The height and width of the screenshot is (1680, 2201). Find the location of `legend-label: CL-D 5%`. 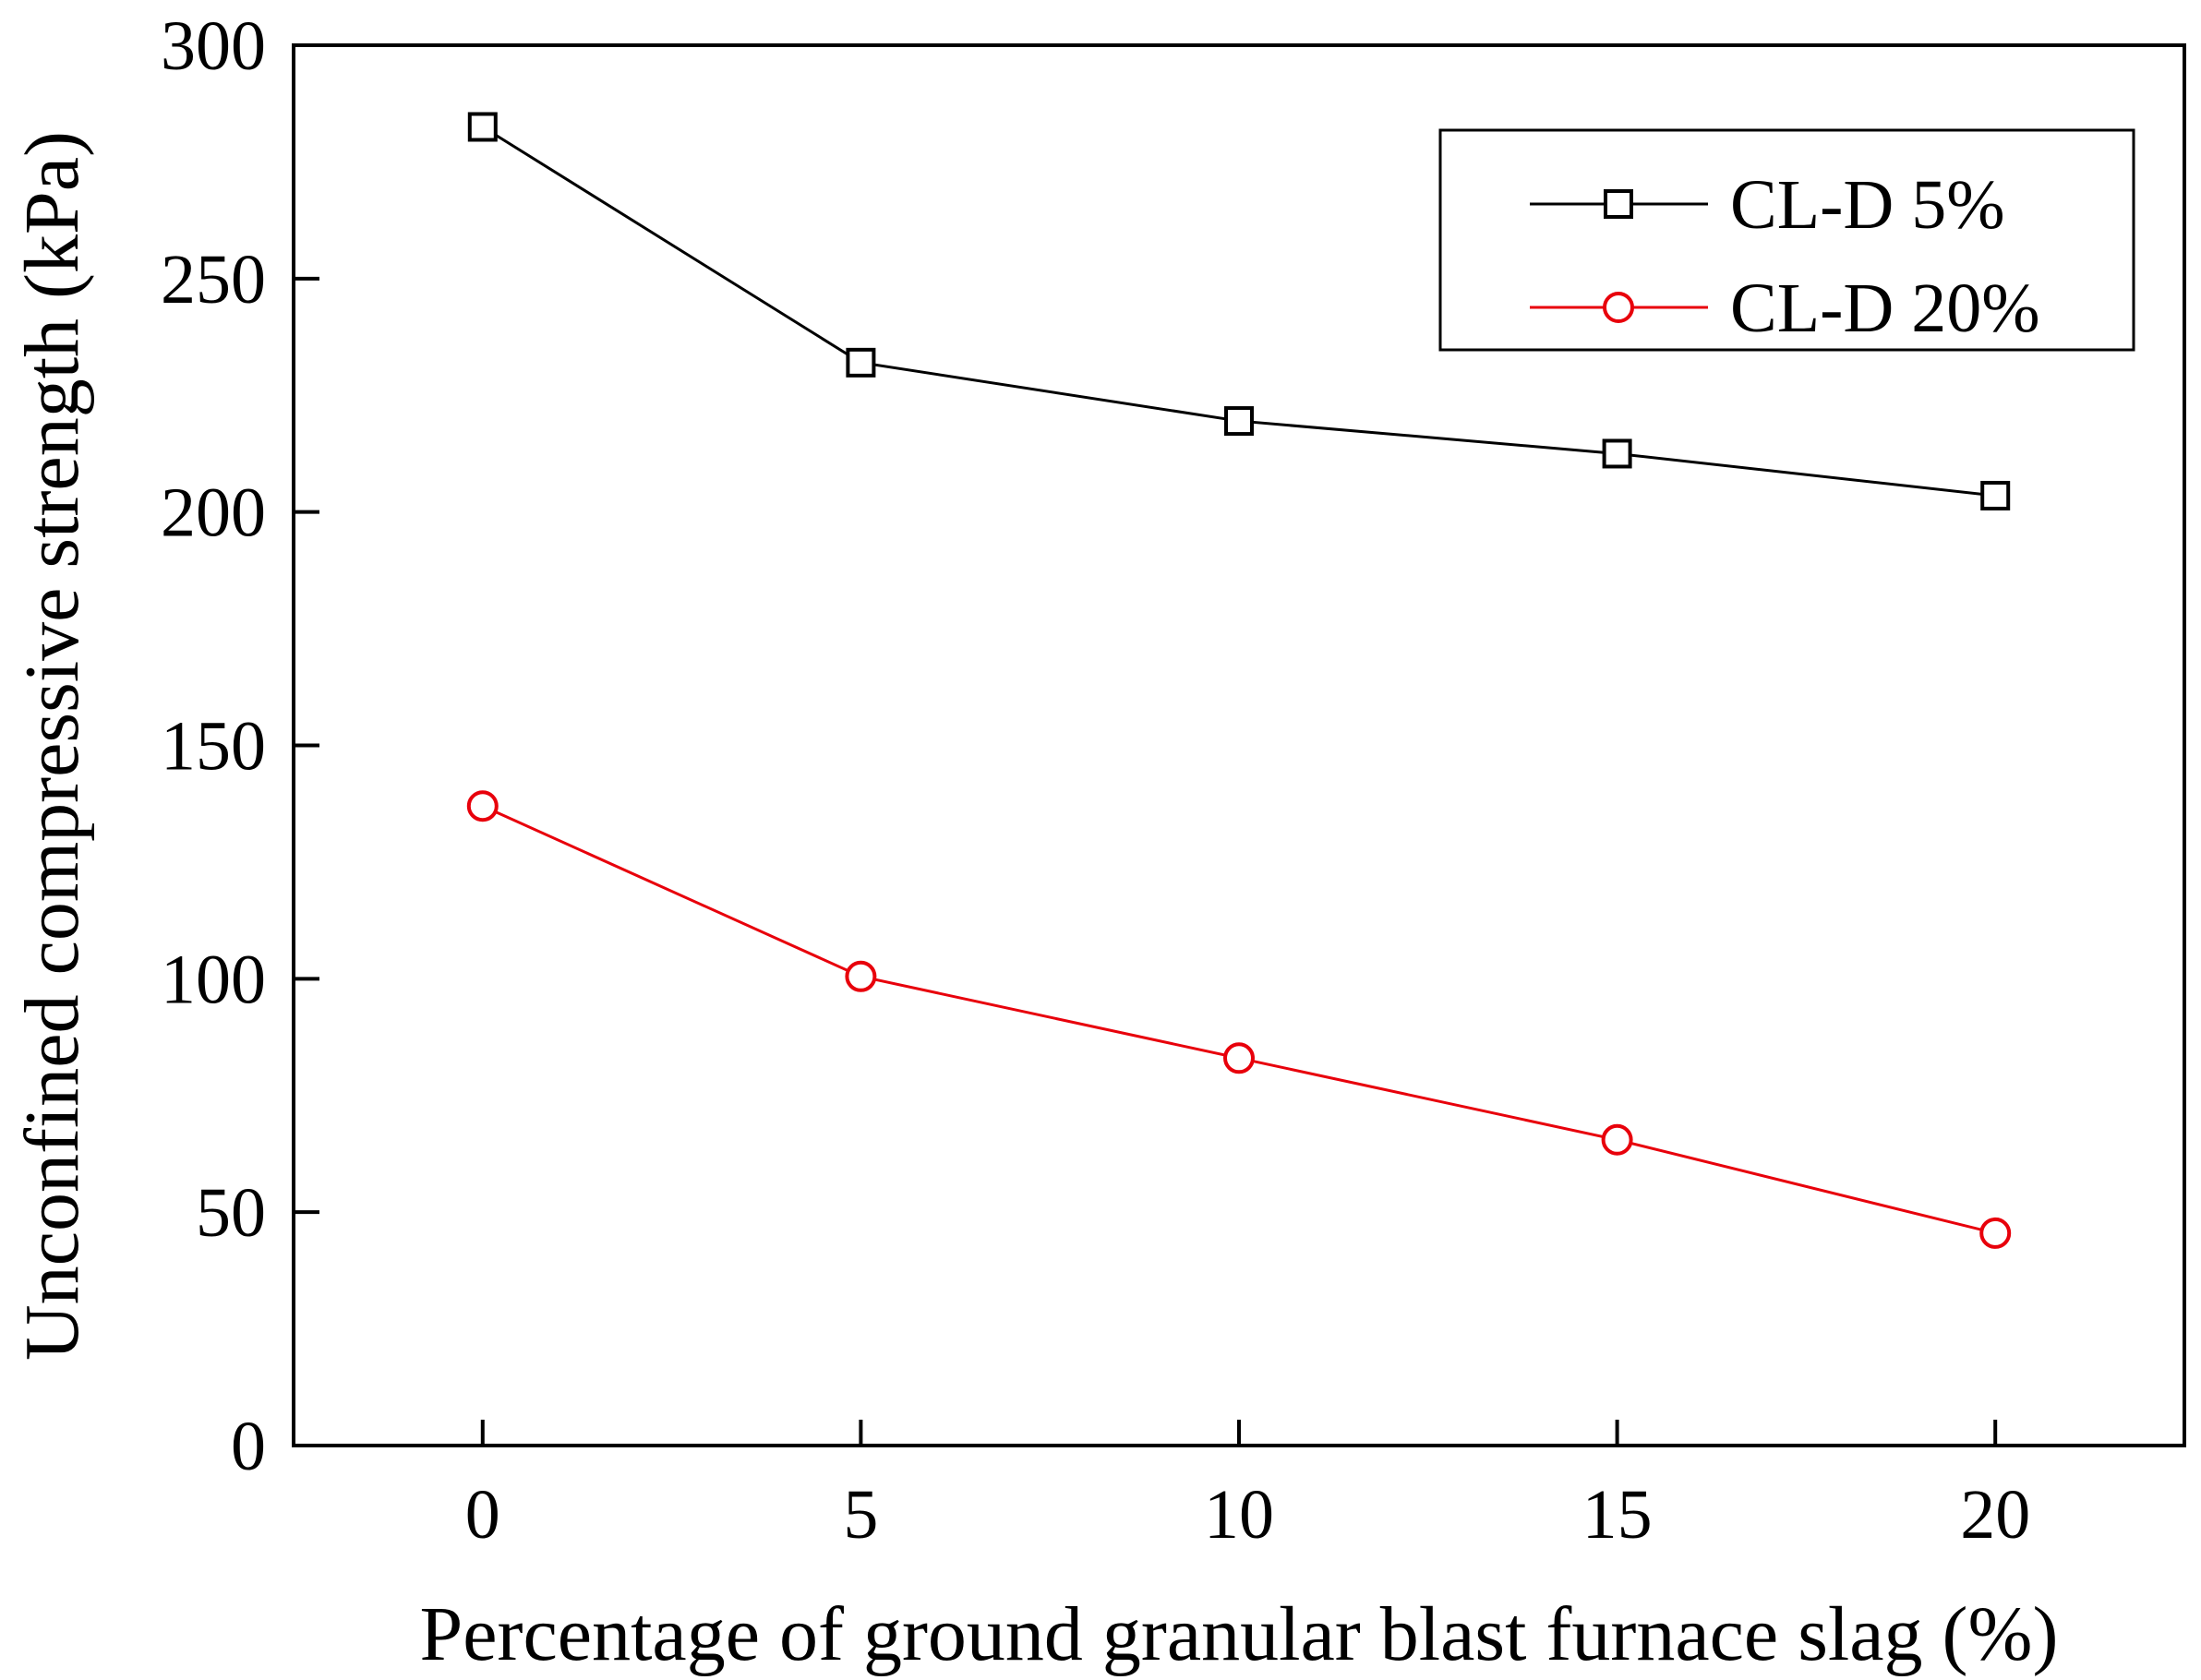

legend-label: CL-D 5% is located at coordinates (1867, 205).